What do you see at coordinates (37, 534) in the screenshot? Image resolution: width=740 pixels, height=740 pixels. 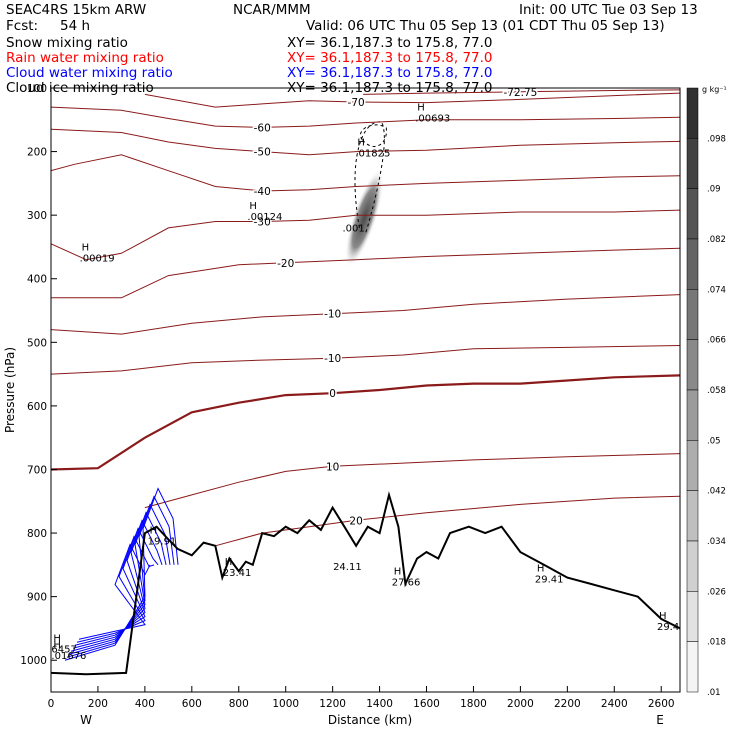 I see `y-tick-label: 800` at bounding box center [37, 534].